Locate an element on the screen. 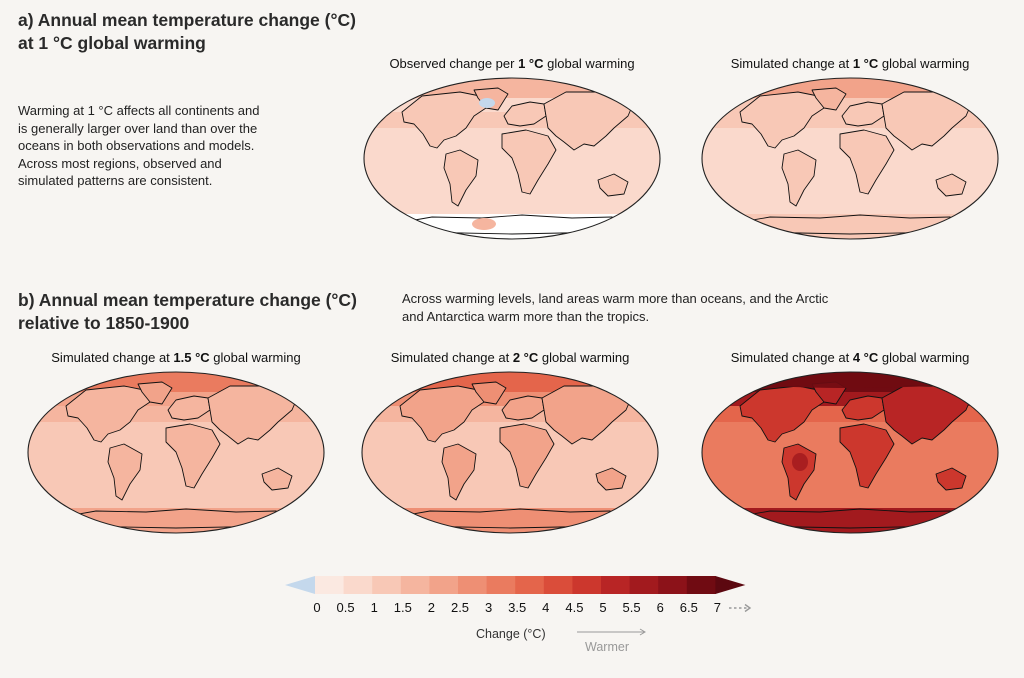 The height and width of the screenshot is (678, 1024). colorbar-tick-13: 6.5 is located at coordinates (688, 607).